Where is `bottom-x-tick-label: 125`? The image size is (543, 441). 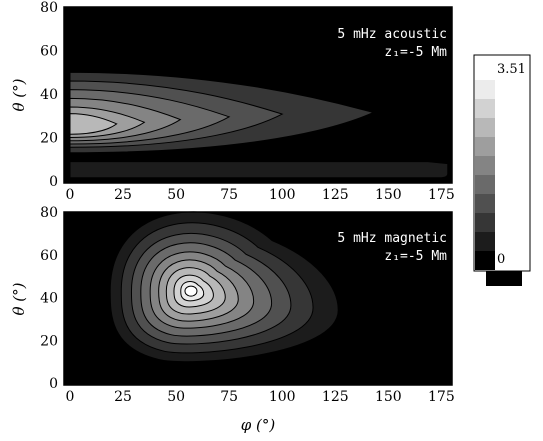
bottom-x-tick-label: 125 is located at coordinates (335, 397).